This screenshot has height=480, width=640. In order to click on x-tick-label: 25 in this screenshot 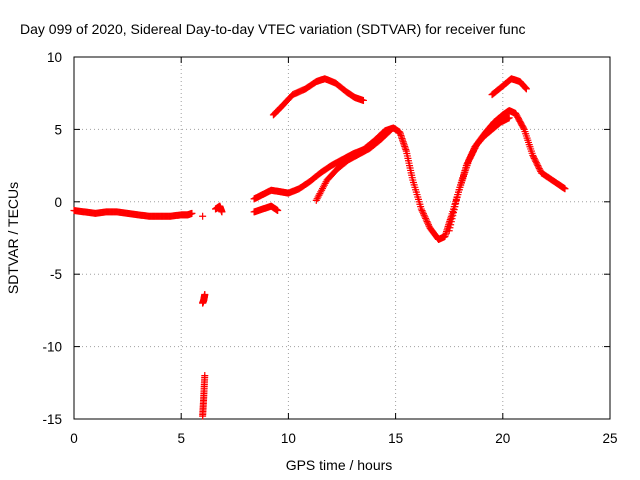, I will do `click(609, 438)`.